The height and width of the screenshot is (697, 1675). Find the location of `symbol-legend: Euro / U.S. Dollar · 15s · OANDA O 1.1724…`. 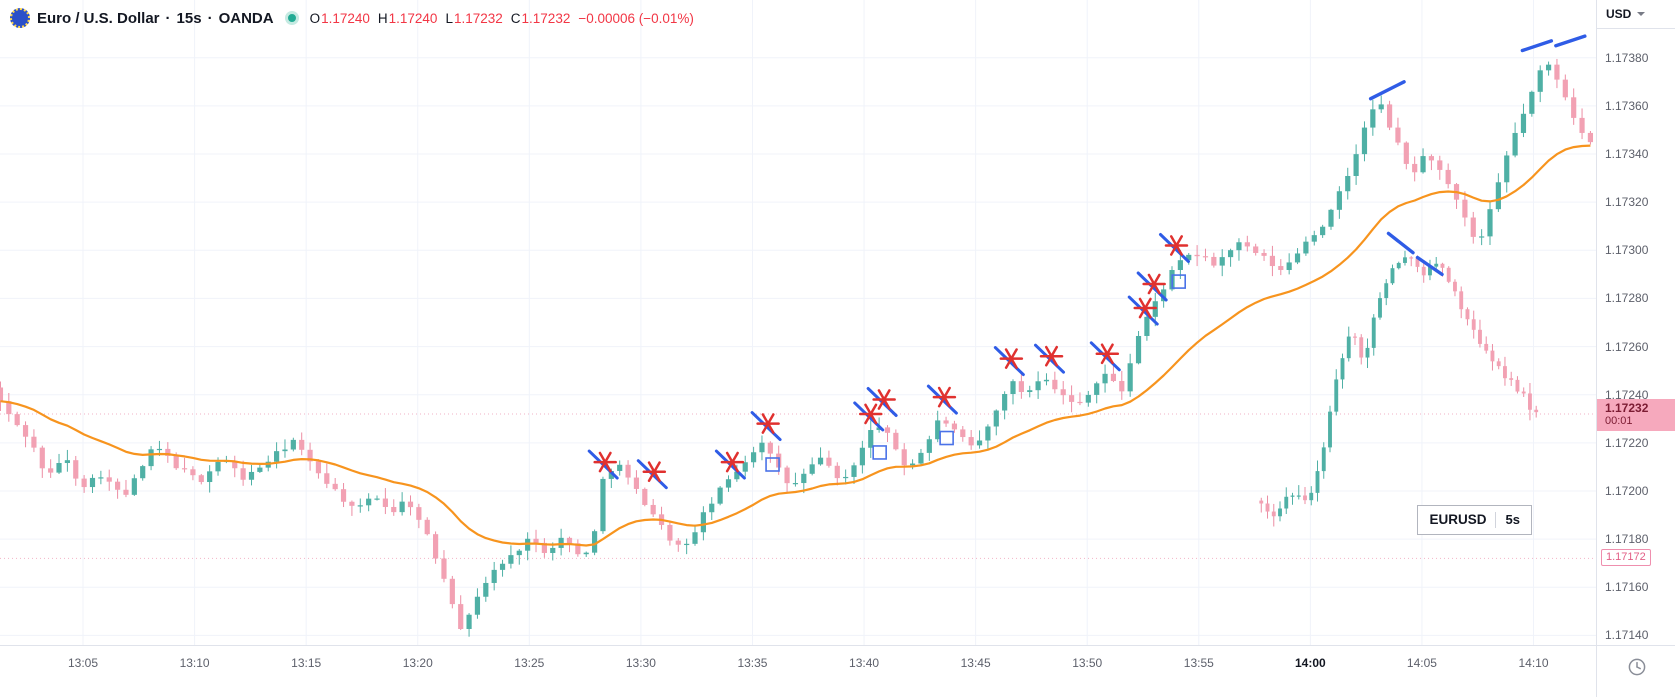

symbol-legend: Euro / U.S. Dollar · 15s · OANDA O 1.1724… is located at coordinates (352, 18).